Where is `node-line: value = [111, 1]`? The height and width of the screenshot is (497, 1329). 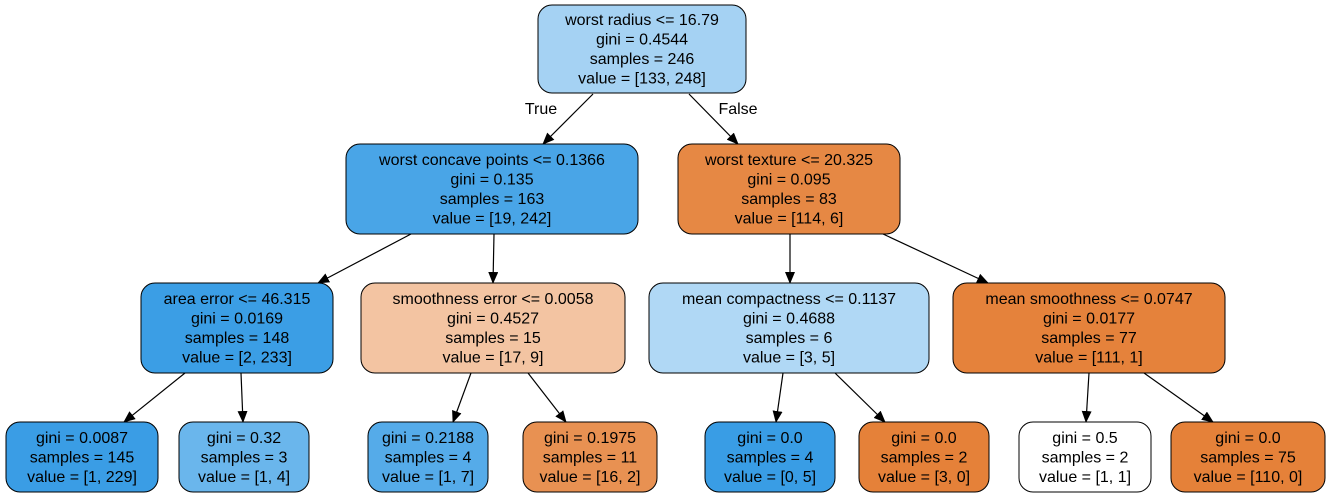
node-line: value = [111, 1] is located at coordinates (1088, 358).